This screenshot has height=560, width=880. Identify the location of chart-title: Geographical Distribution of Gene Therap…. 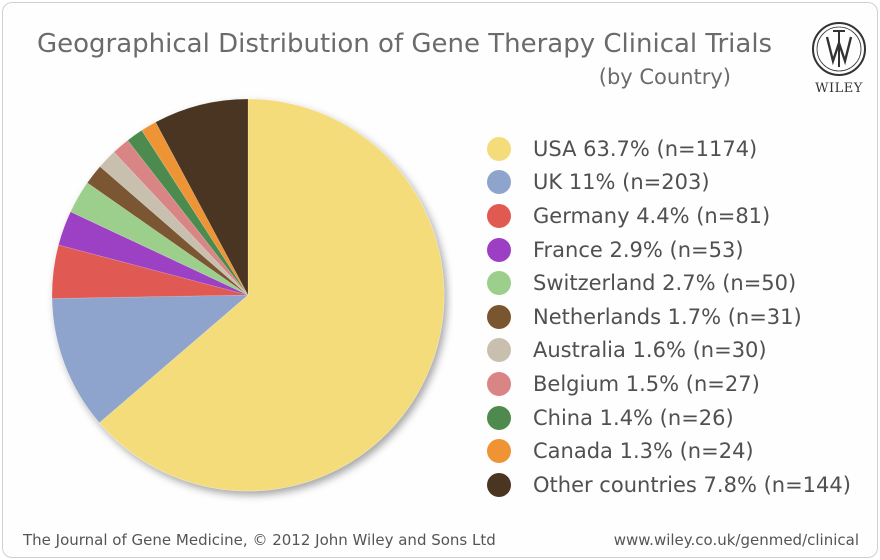
(405, 44).